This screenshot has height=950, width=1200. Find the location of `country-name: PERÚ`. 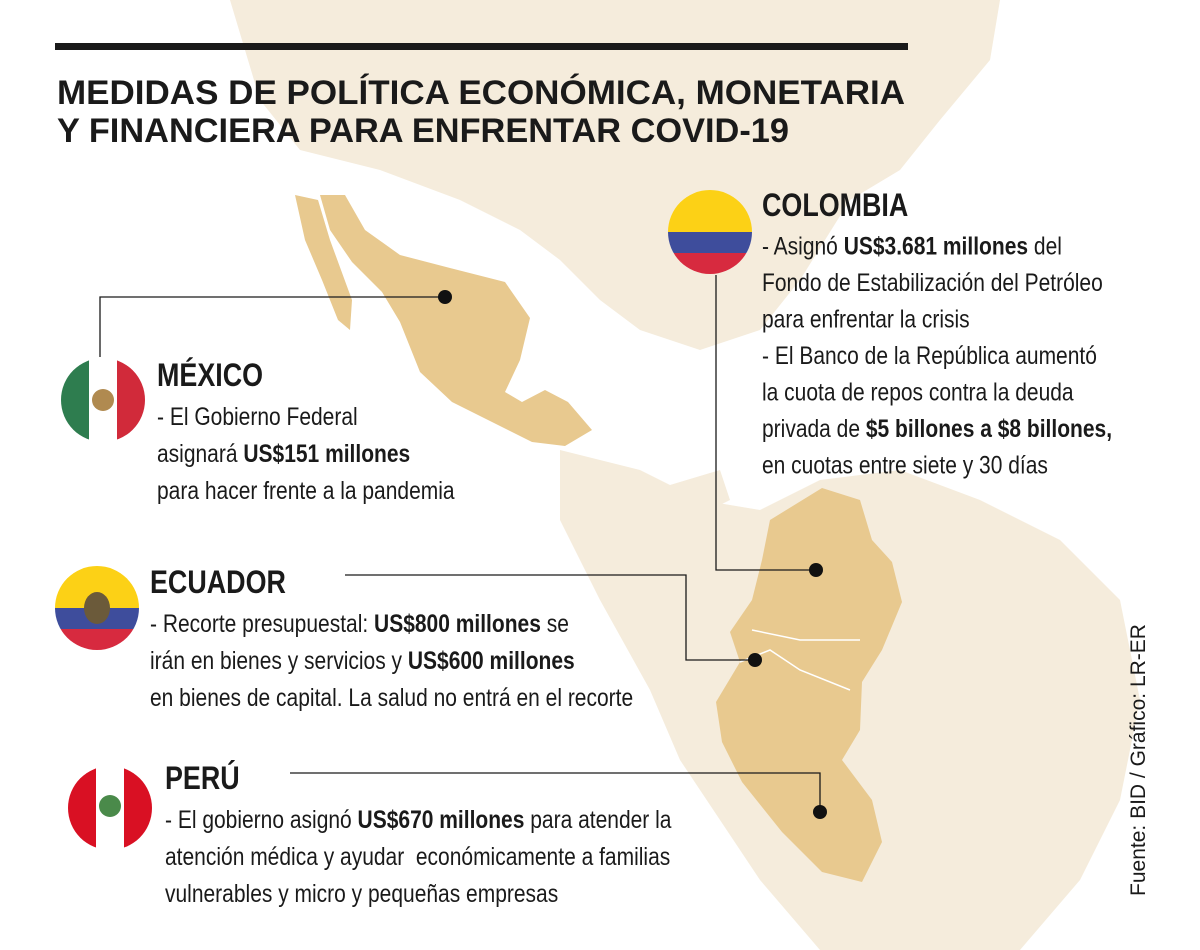

country-name: PERÚ is located at coordinates (202, 778).